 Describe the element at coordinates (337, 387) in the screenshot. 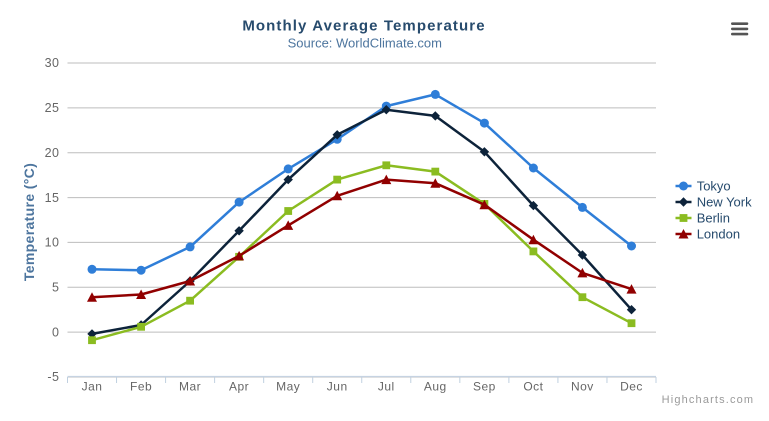

I see `svg-text: Jun` at that location.